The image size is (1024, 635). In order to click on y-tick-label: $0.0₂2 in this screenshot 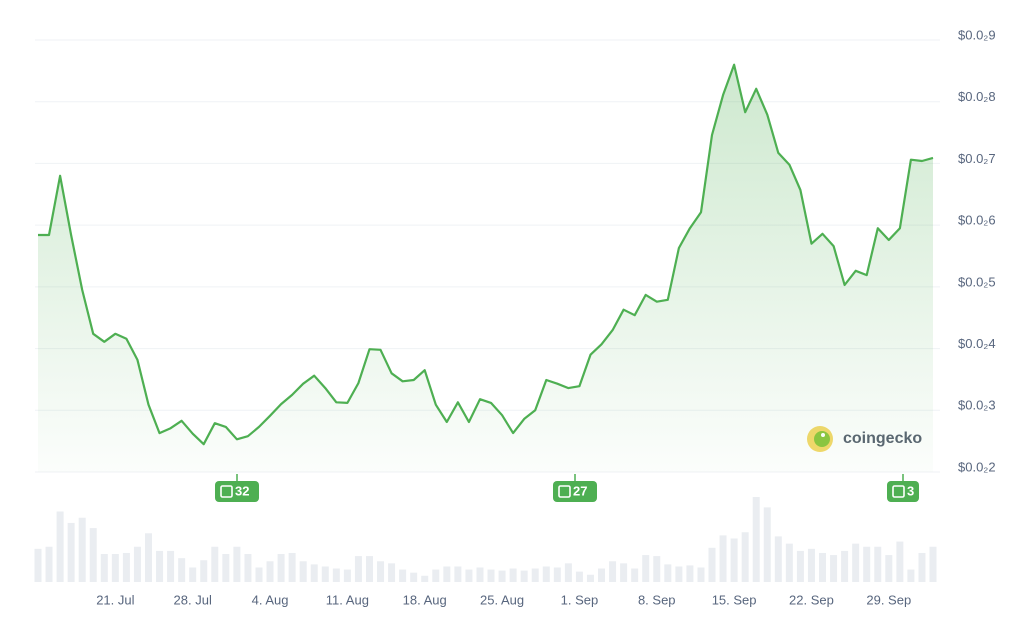, I will do `click(977, 466)`.